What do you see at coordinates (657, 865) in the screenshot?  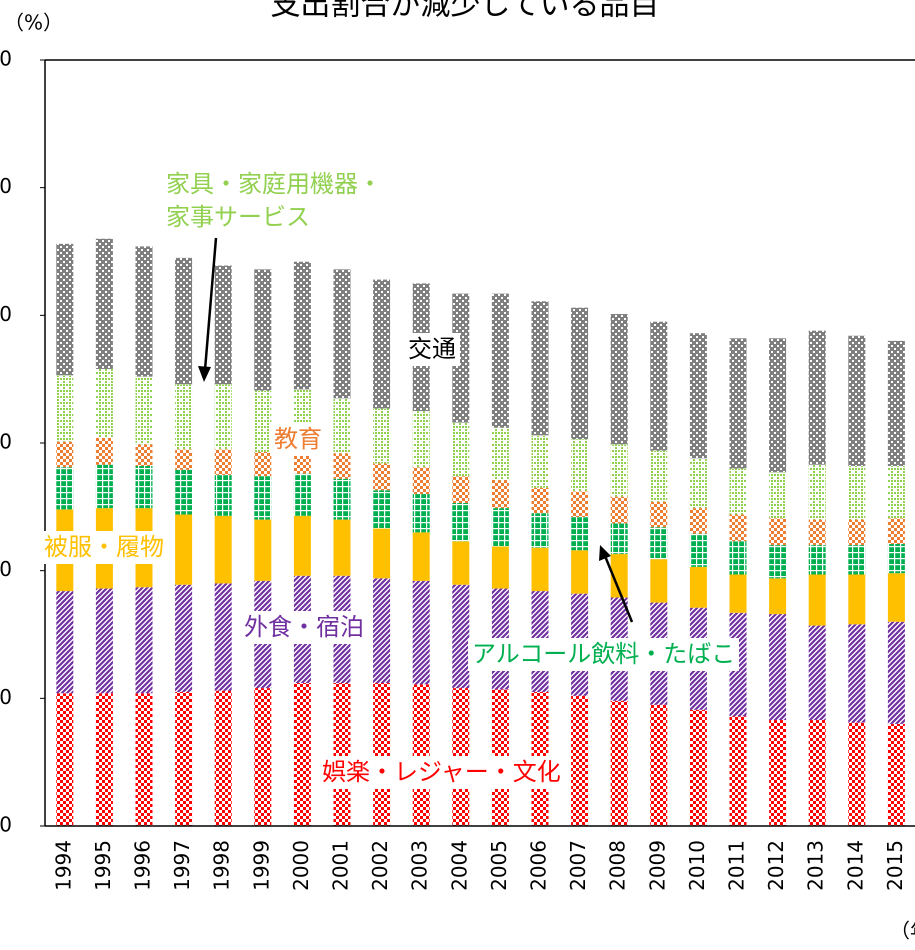 I see `x-tick-label: 2009` at bounding box center [657, 865].